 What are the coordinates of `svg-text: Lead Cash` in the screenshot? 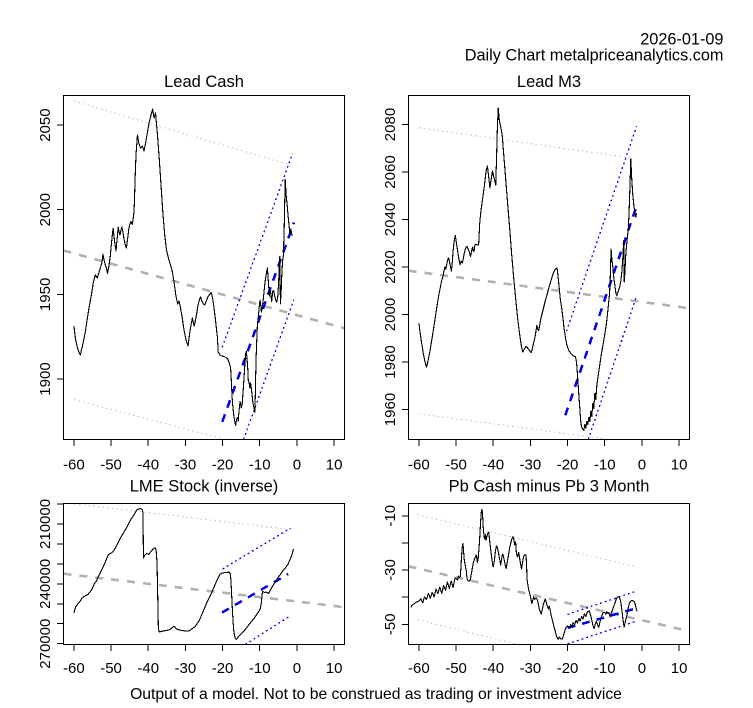 It's located at (204, 82).